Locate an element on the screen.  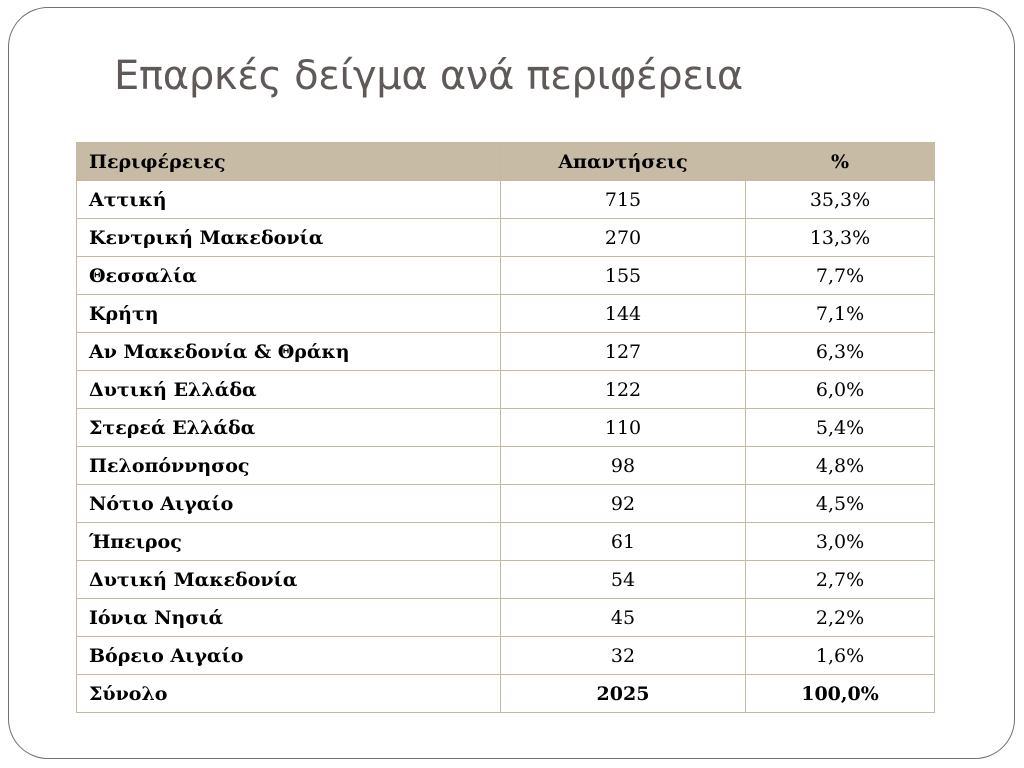
table-row: Δυτική Μακεδονία 54 2,7% is located at coordinates (505, 579).